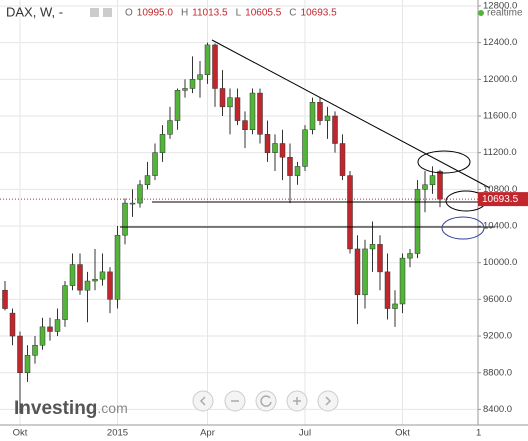  I want to click on y-tick-label: 10000.0, so click(500, 262).